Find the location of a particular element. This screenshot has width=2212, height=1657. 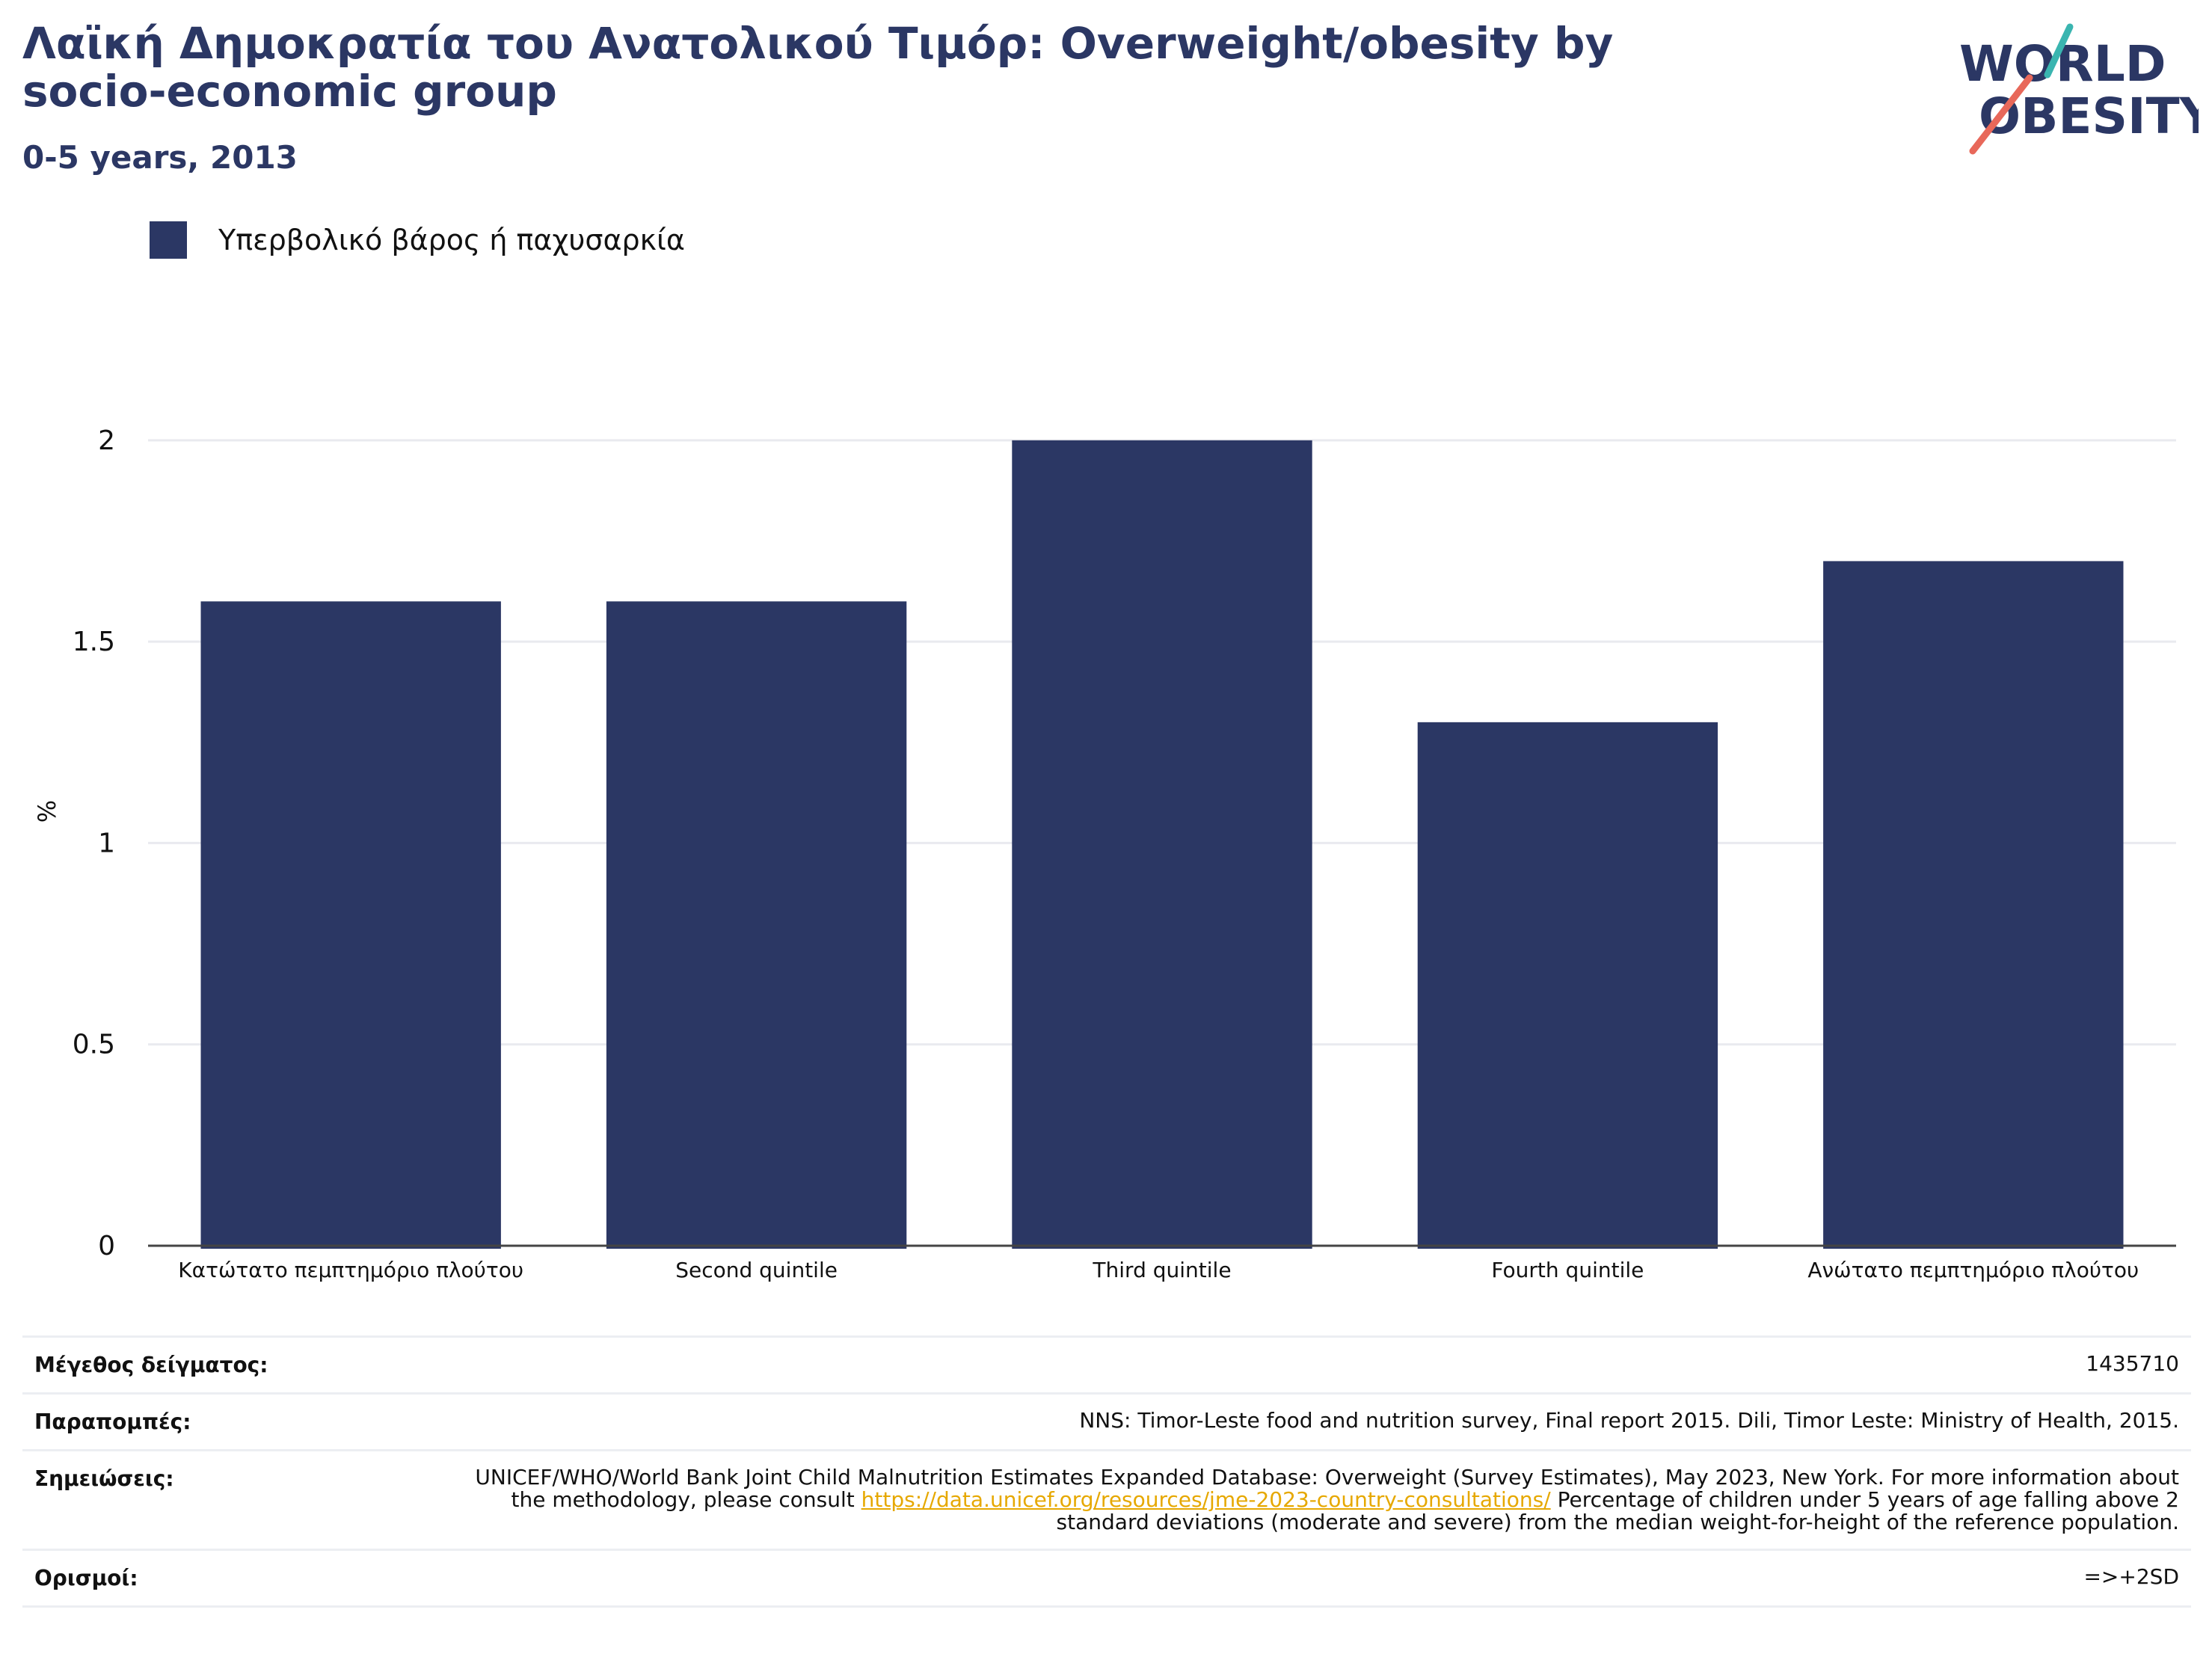

legend: Υπερβολικό βάρος ή παχυσαρκία is located at coordinates (417, 240).